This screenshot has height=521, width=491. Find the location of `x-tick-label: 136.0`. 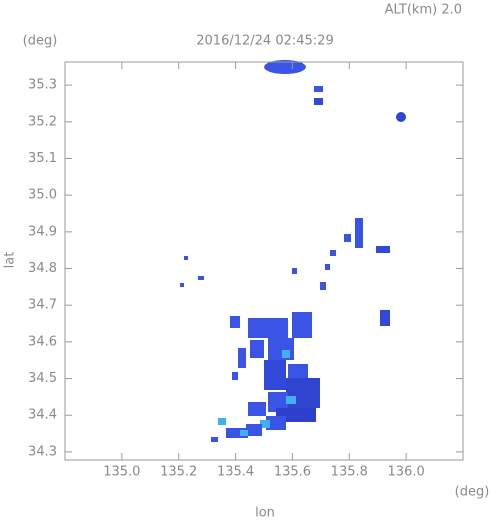

x-tick-label: 136.0 is located at coordinates (406, 472).